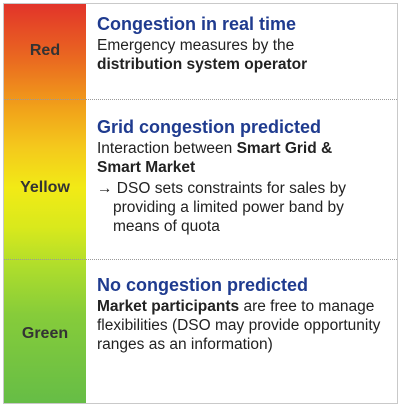 The width and height of the screenshot is (401, 407). Describe the element at coordinates (200, 99) in the screenshot. I see `row-divider-red-yellow` at that location.